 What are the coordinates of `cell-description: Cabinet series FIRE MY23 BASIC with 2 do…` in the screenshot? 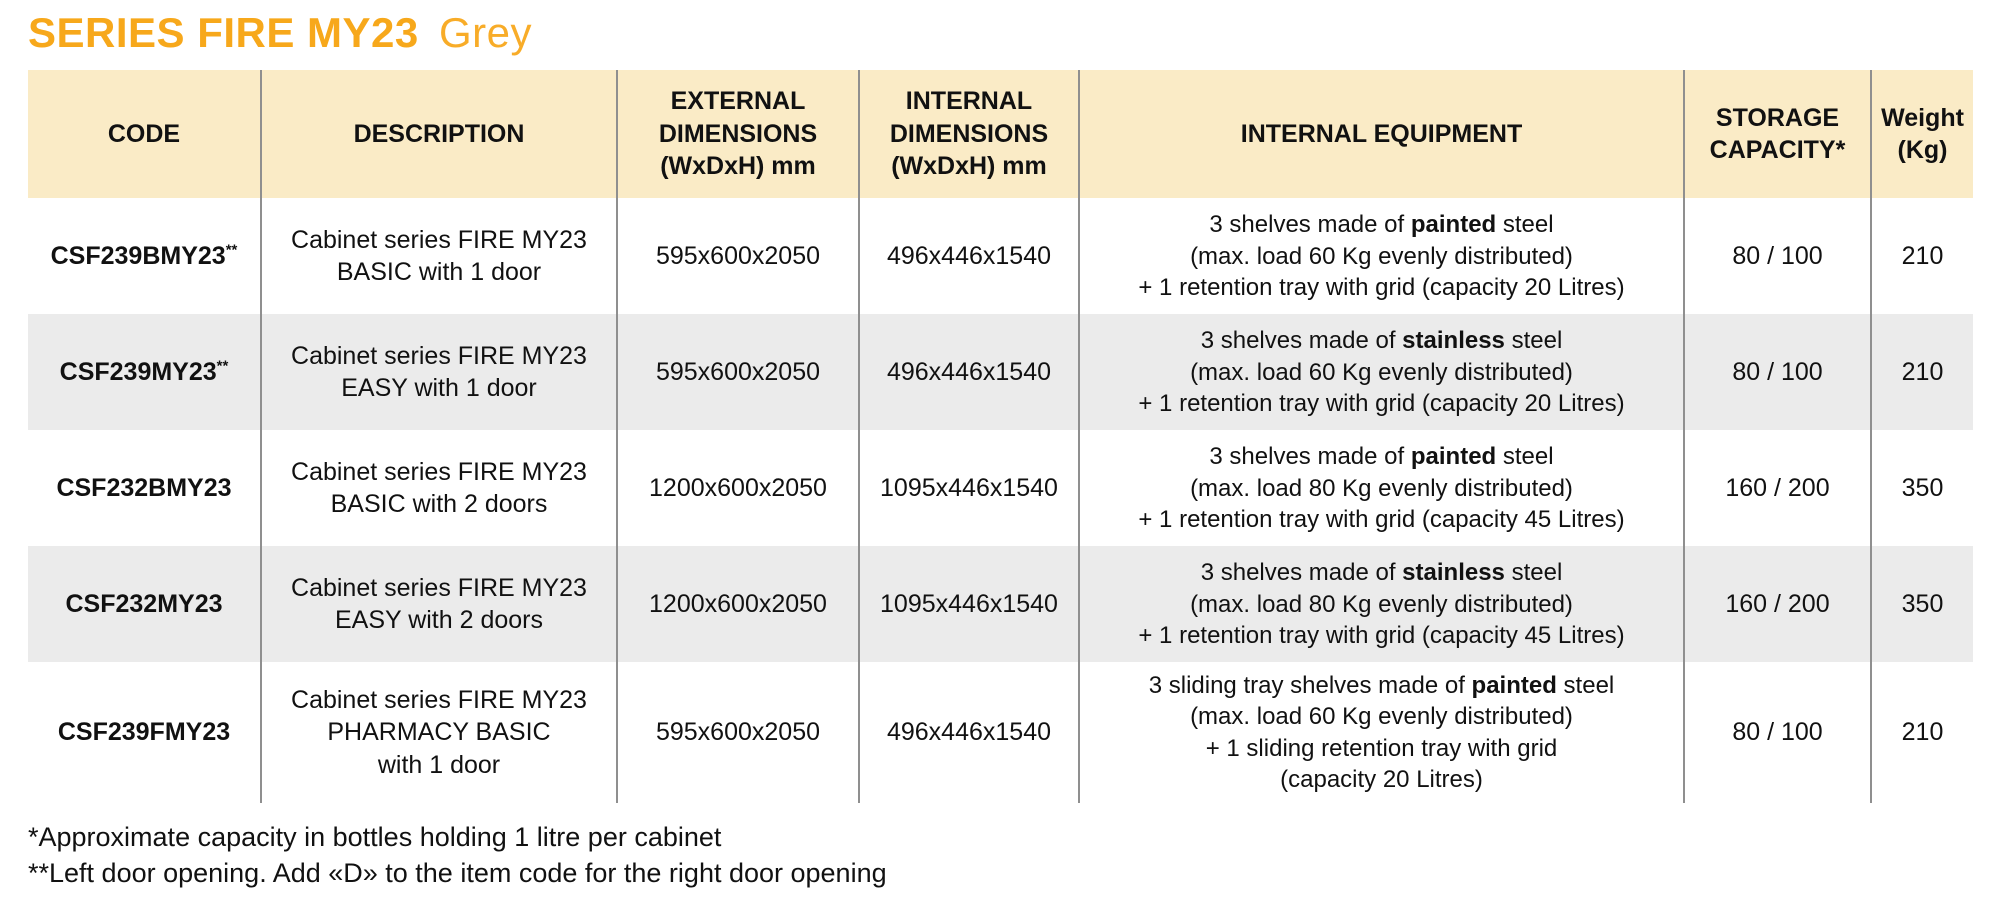 It's located at (440, 488).